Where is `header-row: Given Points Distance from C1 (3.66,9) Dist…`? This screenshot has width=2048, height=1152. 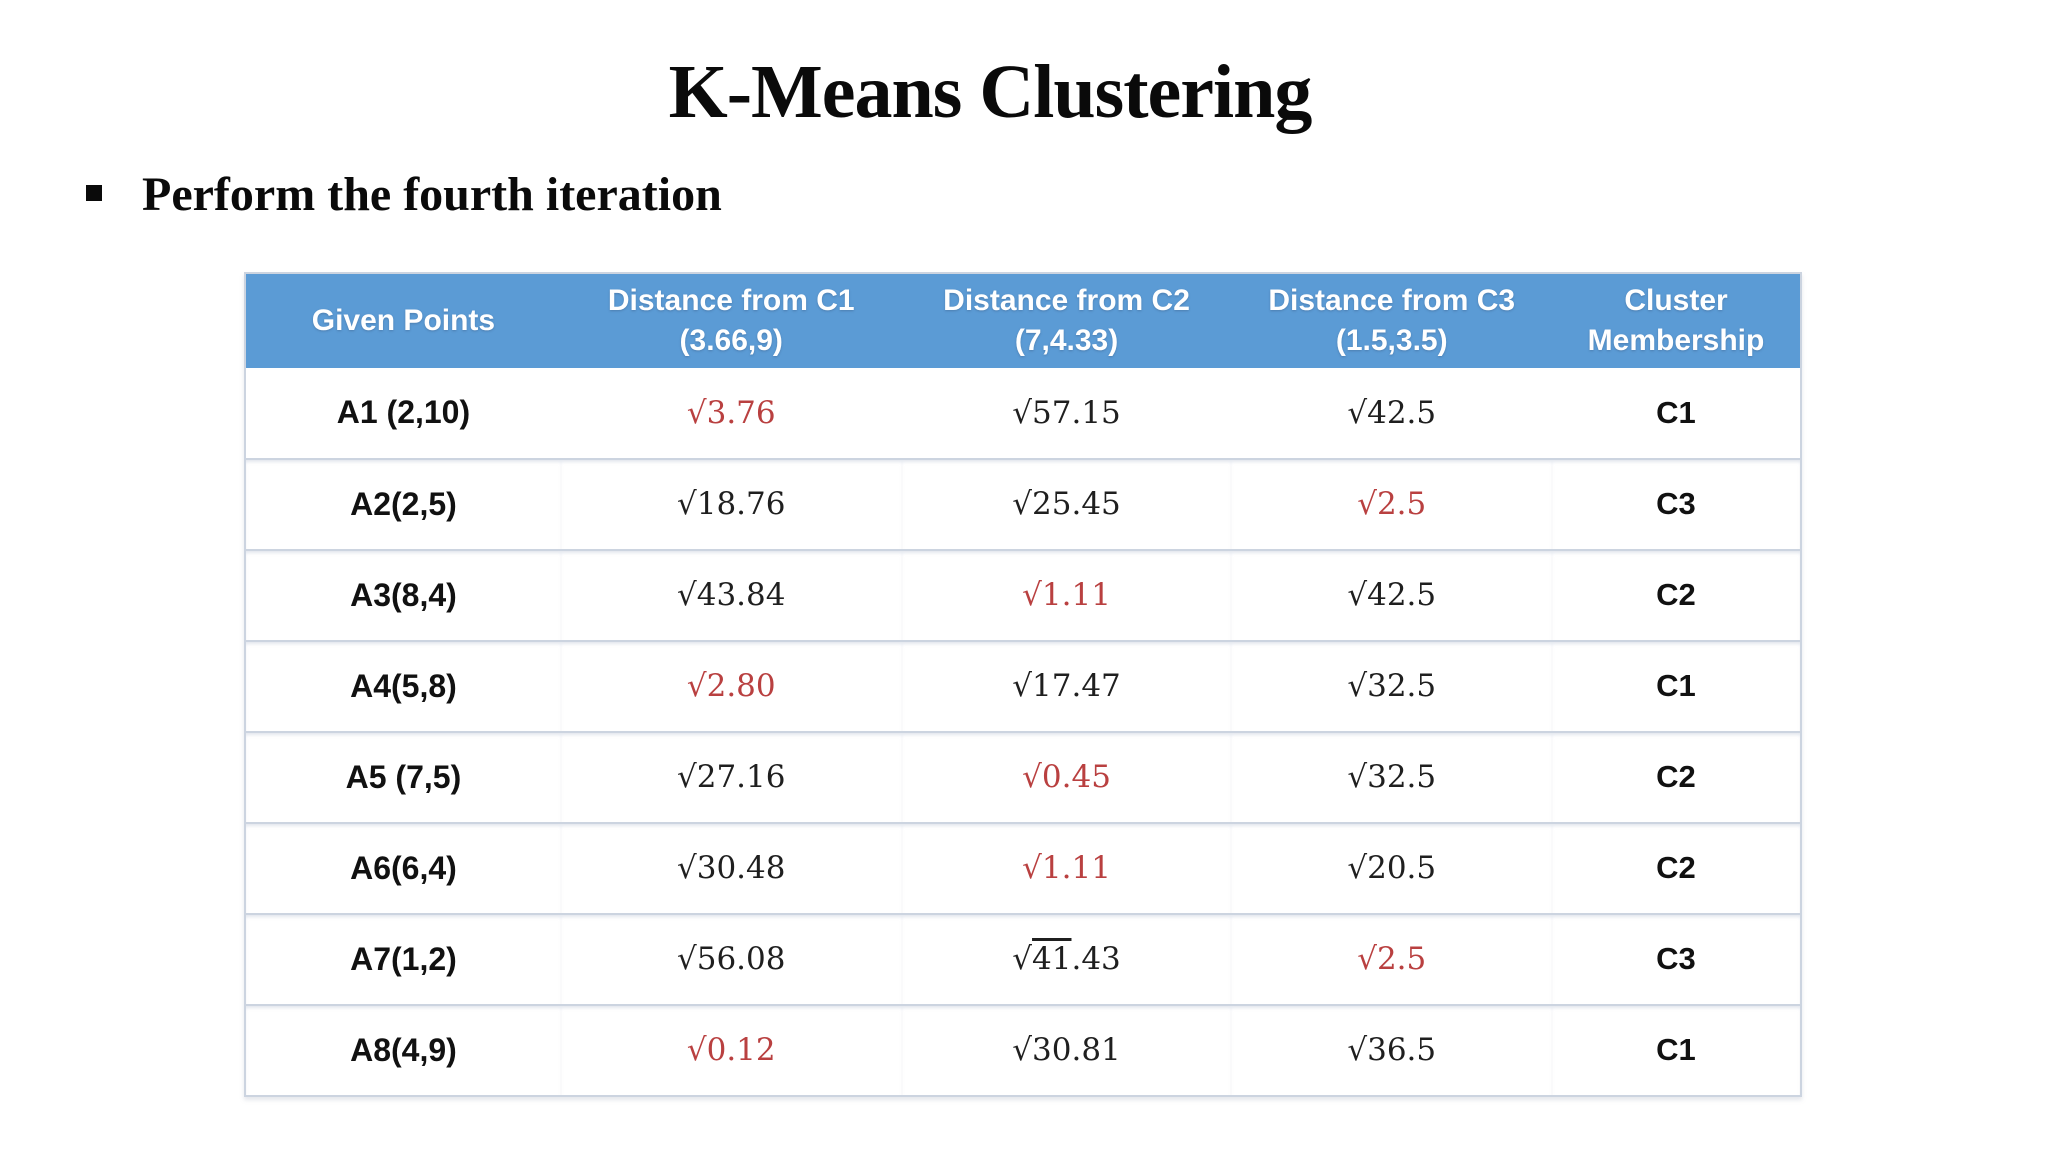
header-row: Given Points Distance from C1 (3.66,9) Dist… is located at coordinates (1023, 320).